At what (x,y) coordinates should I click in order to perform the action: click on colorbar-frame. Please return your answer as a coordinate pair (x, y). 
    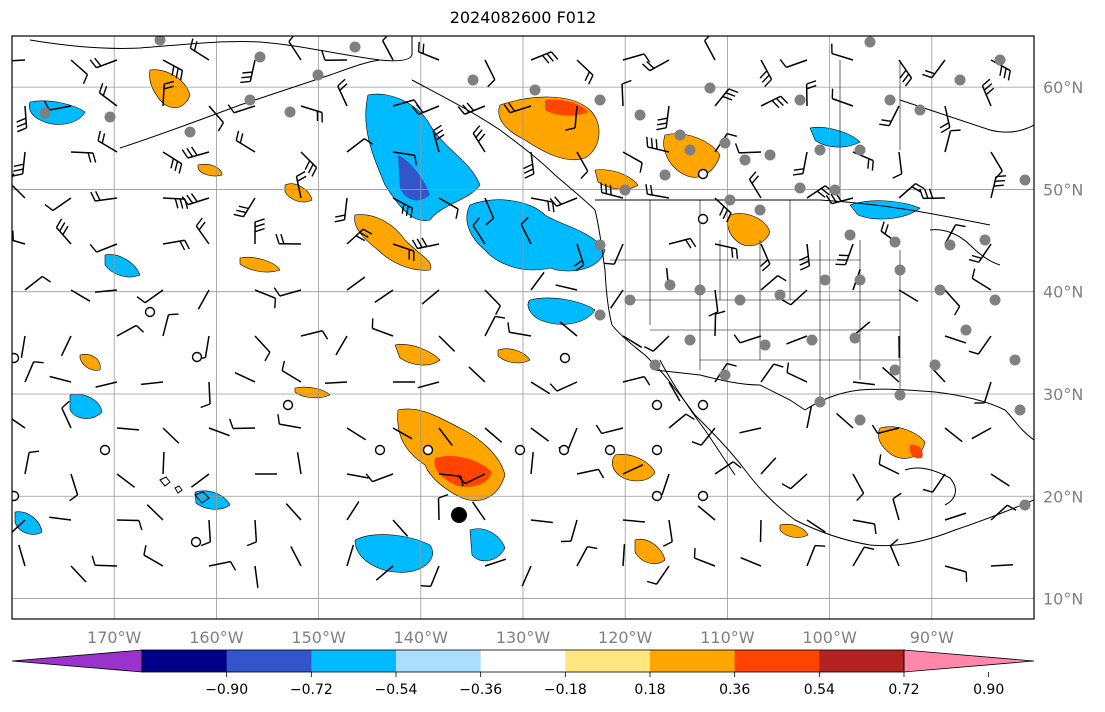
    Looking at the image, I should click on (523, 661).